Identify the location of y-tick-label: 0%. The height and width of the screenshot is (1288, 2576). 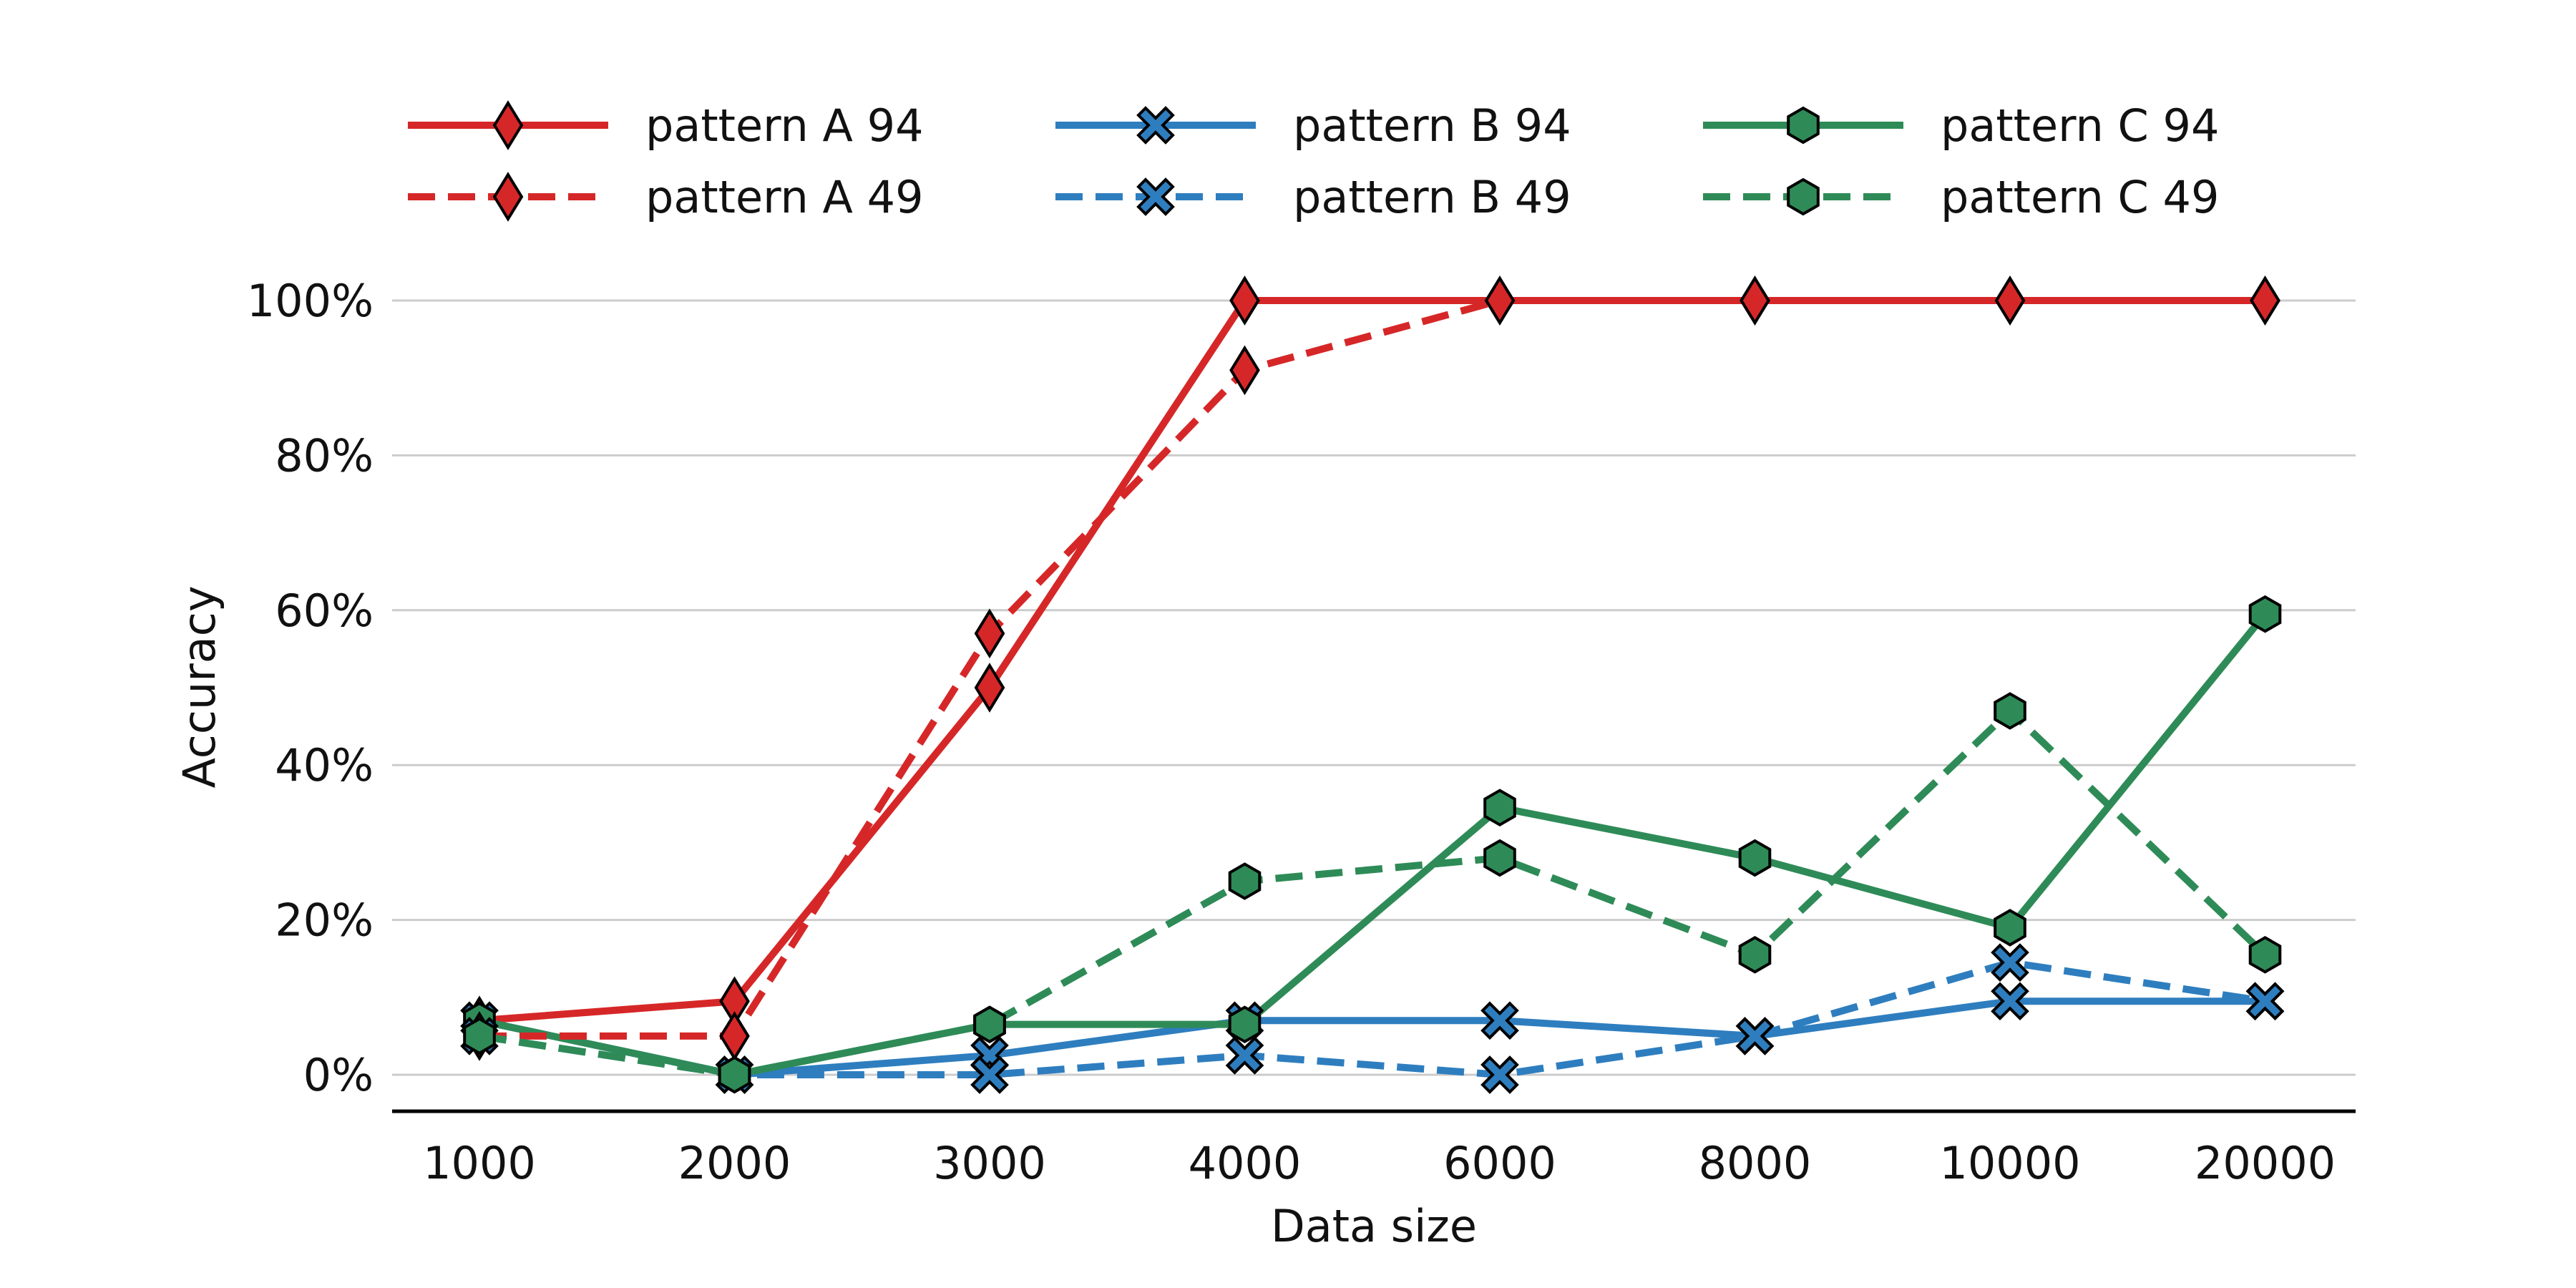
(338, 1075).